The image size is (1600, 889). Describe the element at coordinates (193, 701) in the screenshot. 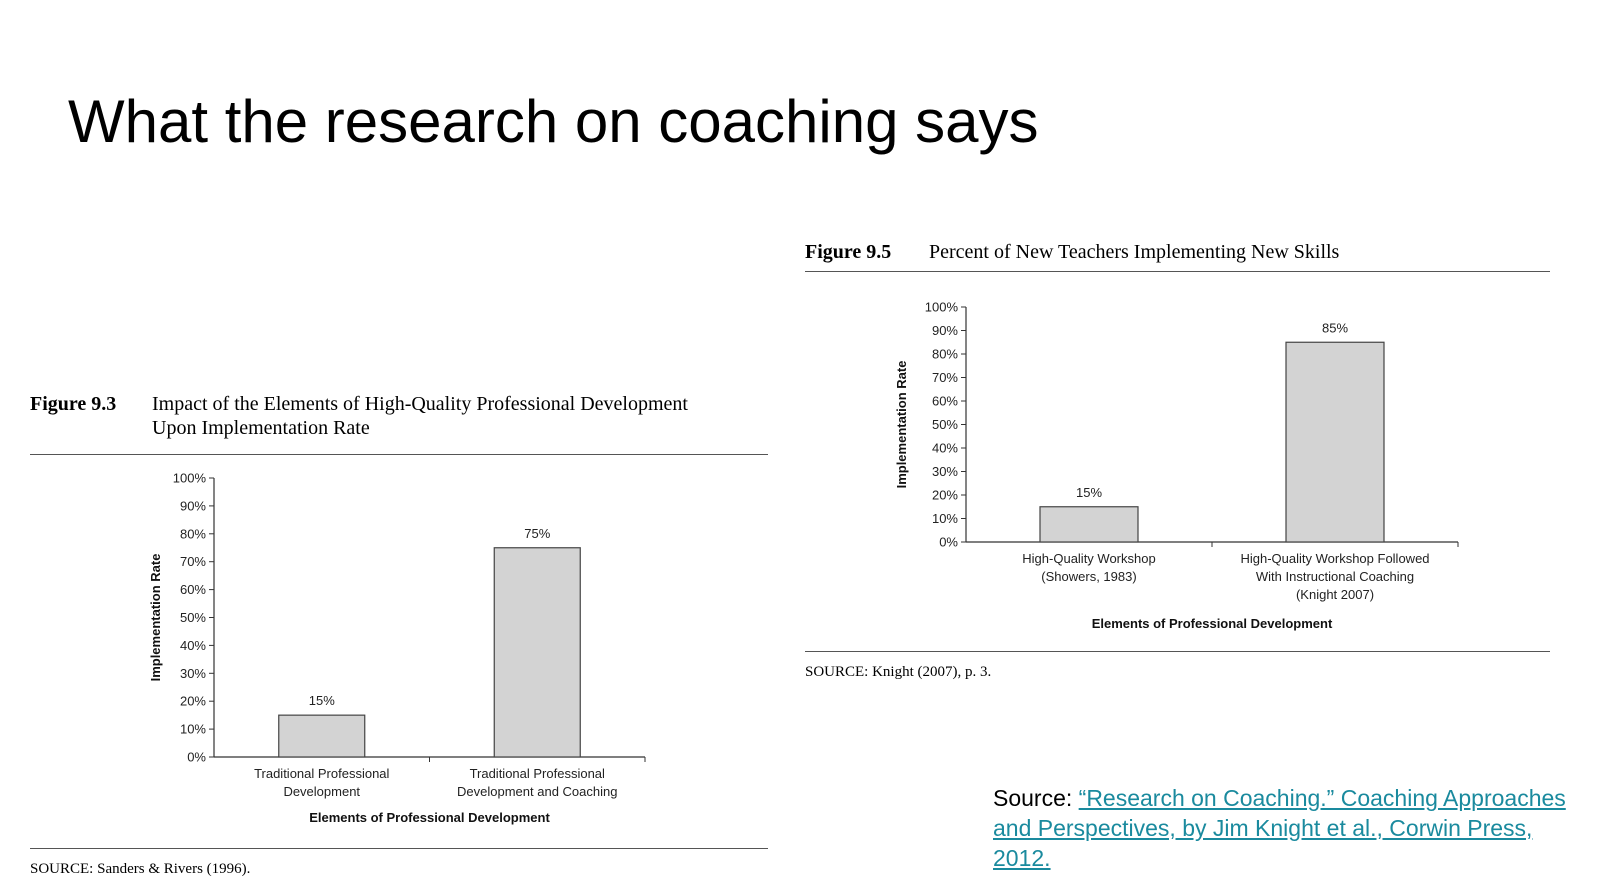

I see `chart0-y-tick-label: 20%` at that location.